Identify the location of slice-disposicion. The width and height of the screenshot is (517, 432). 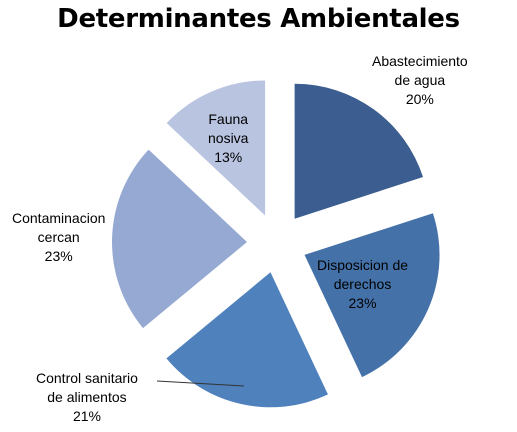
(372, 295).